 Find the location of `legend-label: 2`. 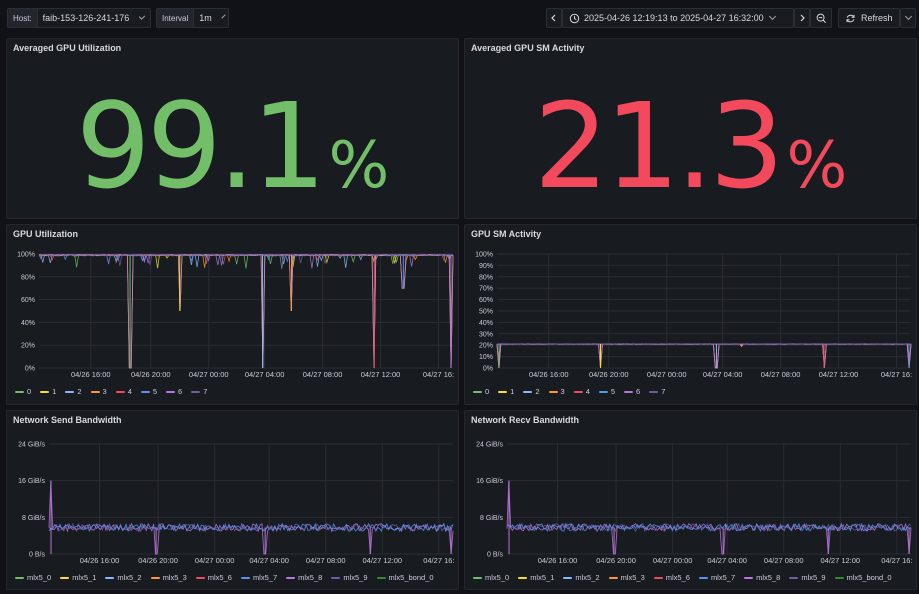

legend-label: 2 is located at coordinates (537, 391).